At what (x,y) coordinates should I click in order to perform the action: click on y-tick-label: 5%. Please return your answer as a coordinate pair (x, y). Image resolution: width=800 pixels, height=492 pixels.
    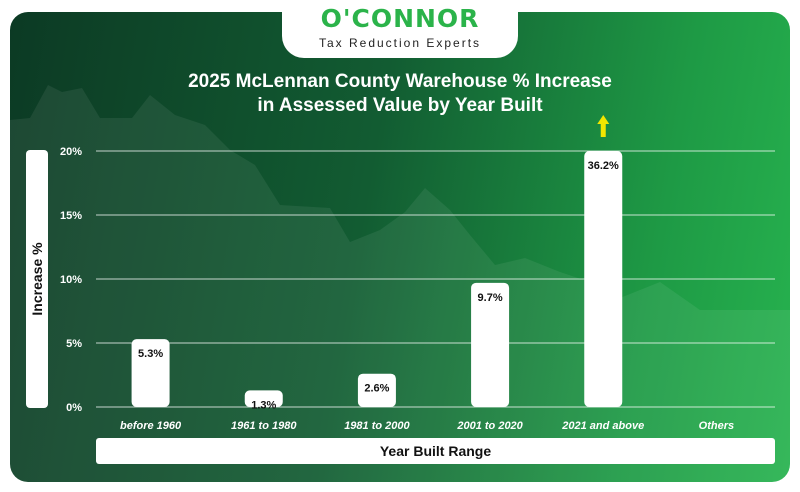
    Looking at the image, I should click on (74, 344).